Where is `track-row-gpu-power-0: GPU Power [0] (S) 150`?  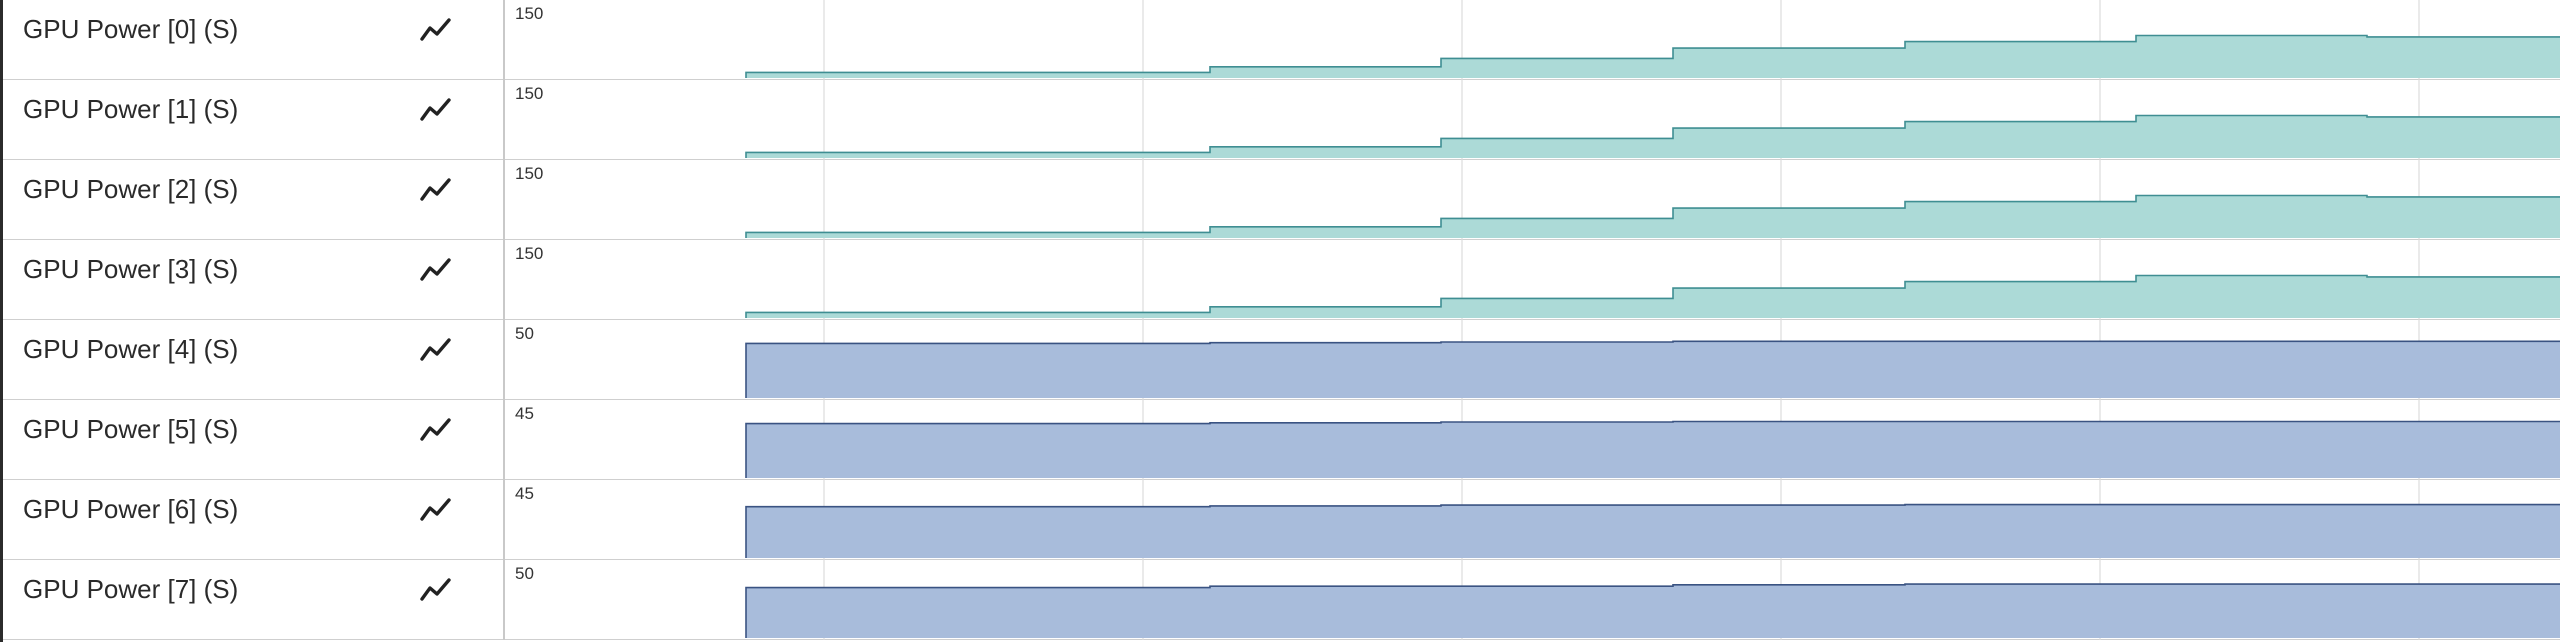
track-row-gpu-power-0: GPU Power [0] (S) 150 is located at coordinates (1281, 40).